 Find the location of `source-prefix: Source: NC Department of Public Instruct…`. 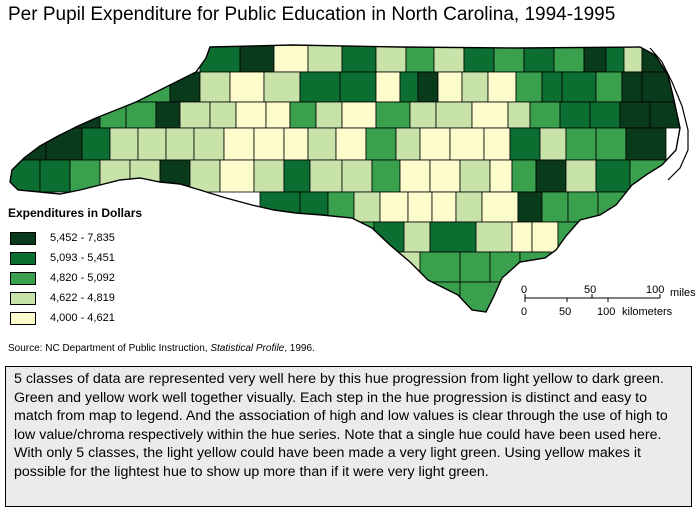

source-prefix: Source: NC Department of Public Instruct… is located at coordinates (109, 348).